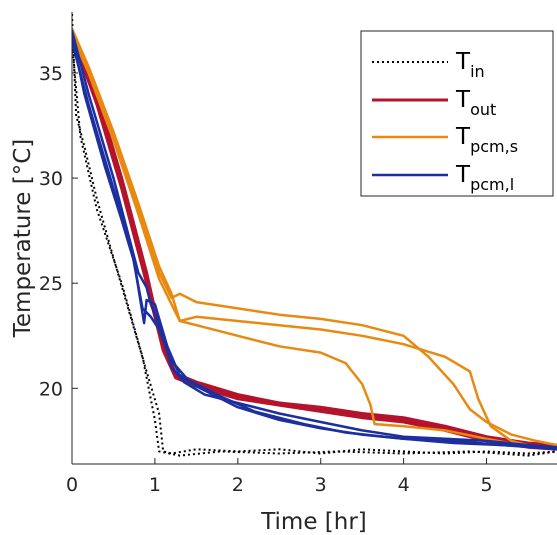 Image resolution: width=557 pixels, height=535 pixels. I want to click on y-tick-label: 25, so click(51, 284).